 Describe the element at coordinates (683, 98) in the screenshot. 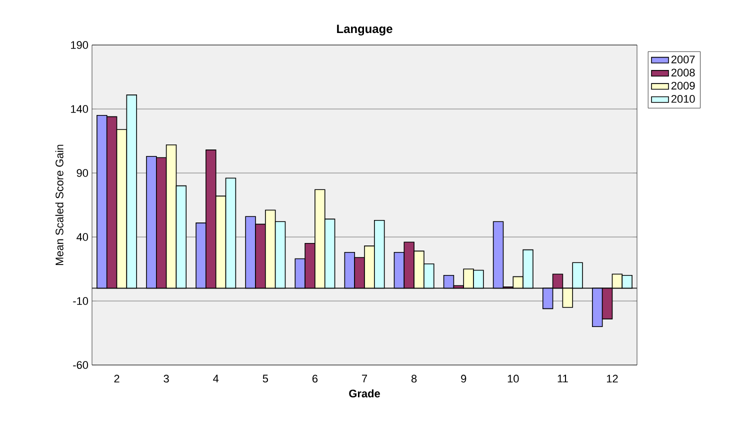

I see `legend-label: 2010` at that location.